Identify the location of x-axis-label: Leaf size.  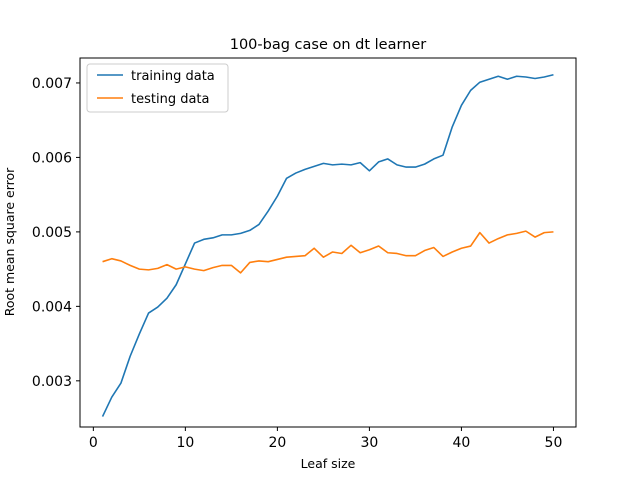
(328, 463).